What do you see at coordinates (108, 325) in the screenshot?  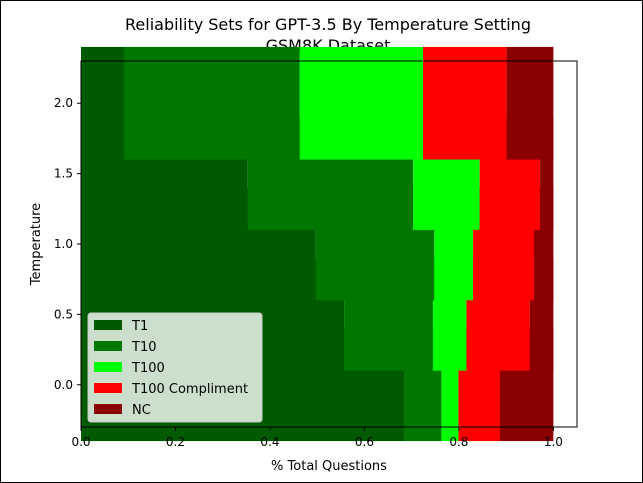 I see `legend-swatch-t1` at bounding box center [108, 325].